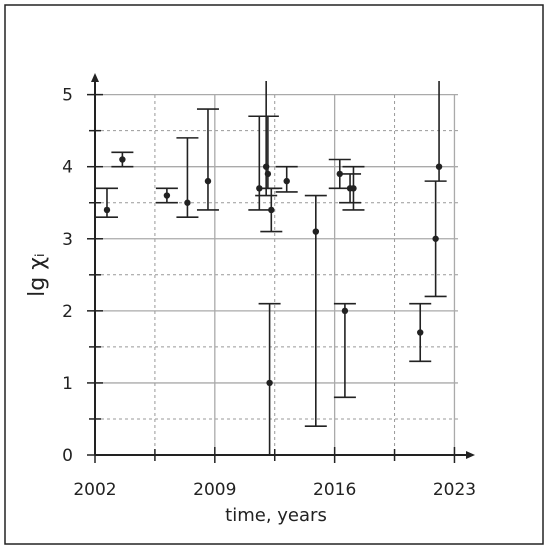  I want to click on x-axis-label: time, years, so click(276, 515).